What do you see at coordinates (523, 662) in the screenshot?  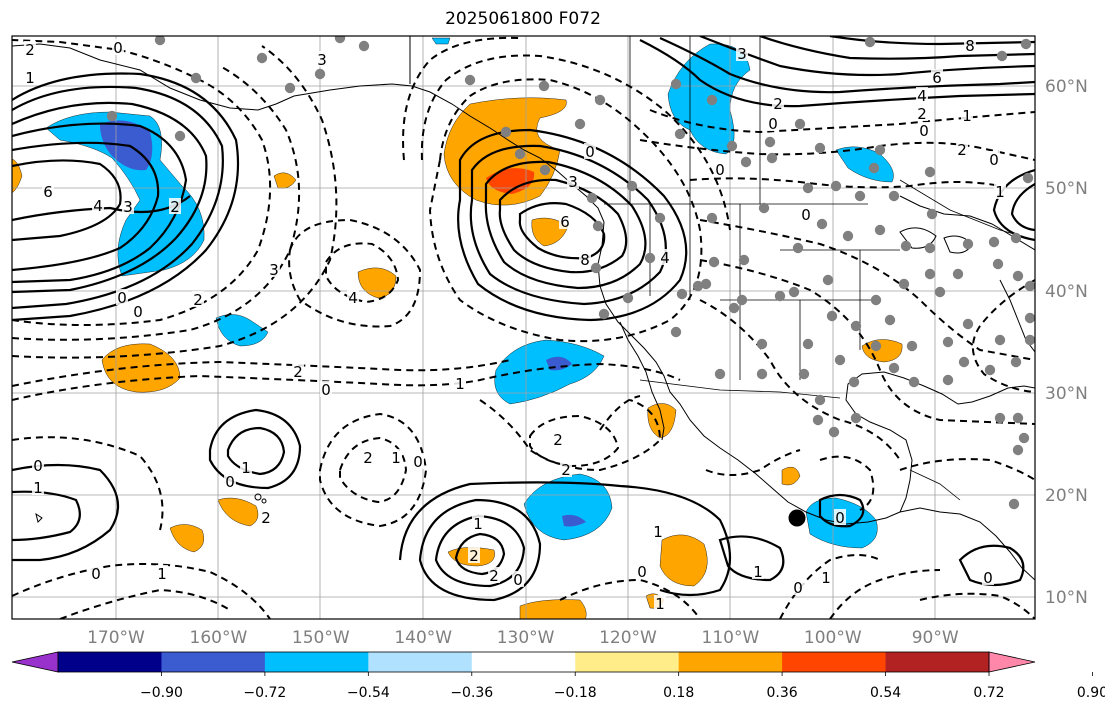 I see `colorbar-outline` at bounding box center [523, 662].